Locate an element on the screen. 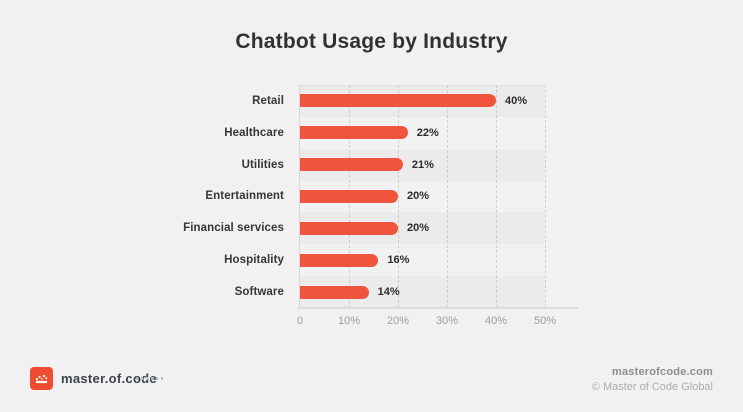 This screenshot has width=743, height=412. bar-row: 21% is located at coordinates (422, 165).